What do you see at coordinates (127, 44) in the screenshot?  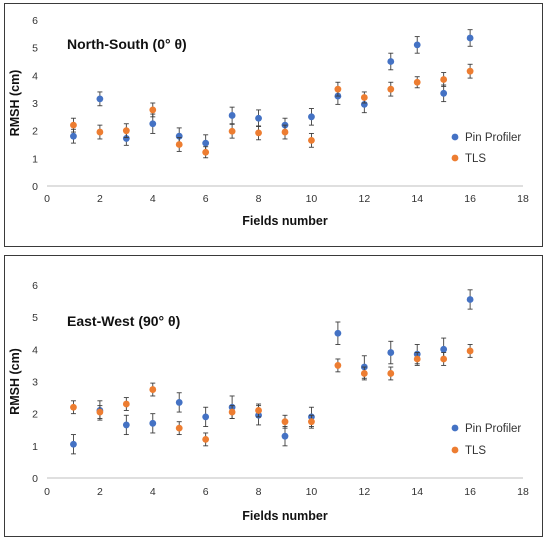 I see `chart-title: North-South (0° θ)` at bounding box center [127, 44].